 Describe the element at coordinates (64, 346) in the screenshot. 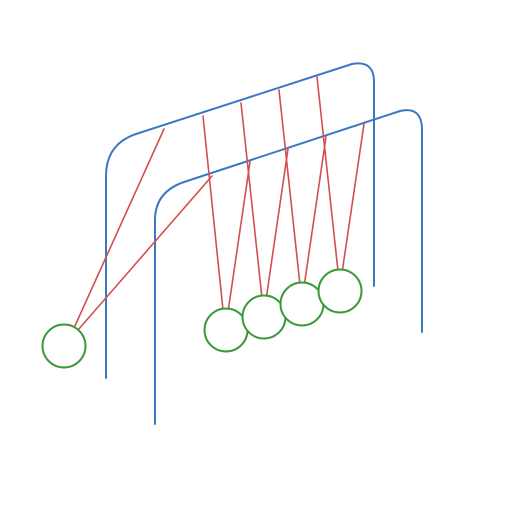

I see `ball-1-lifted` at that location.